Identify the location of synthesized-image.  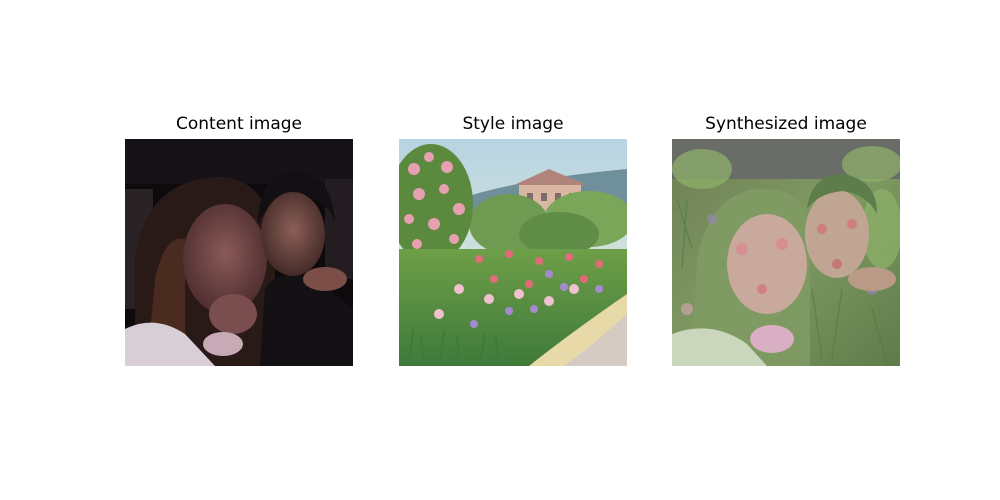
(786, 252).